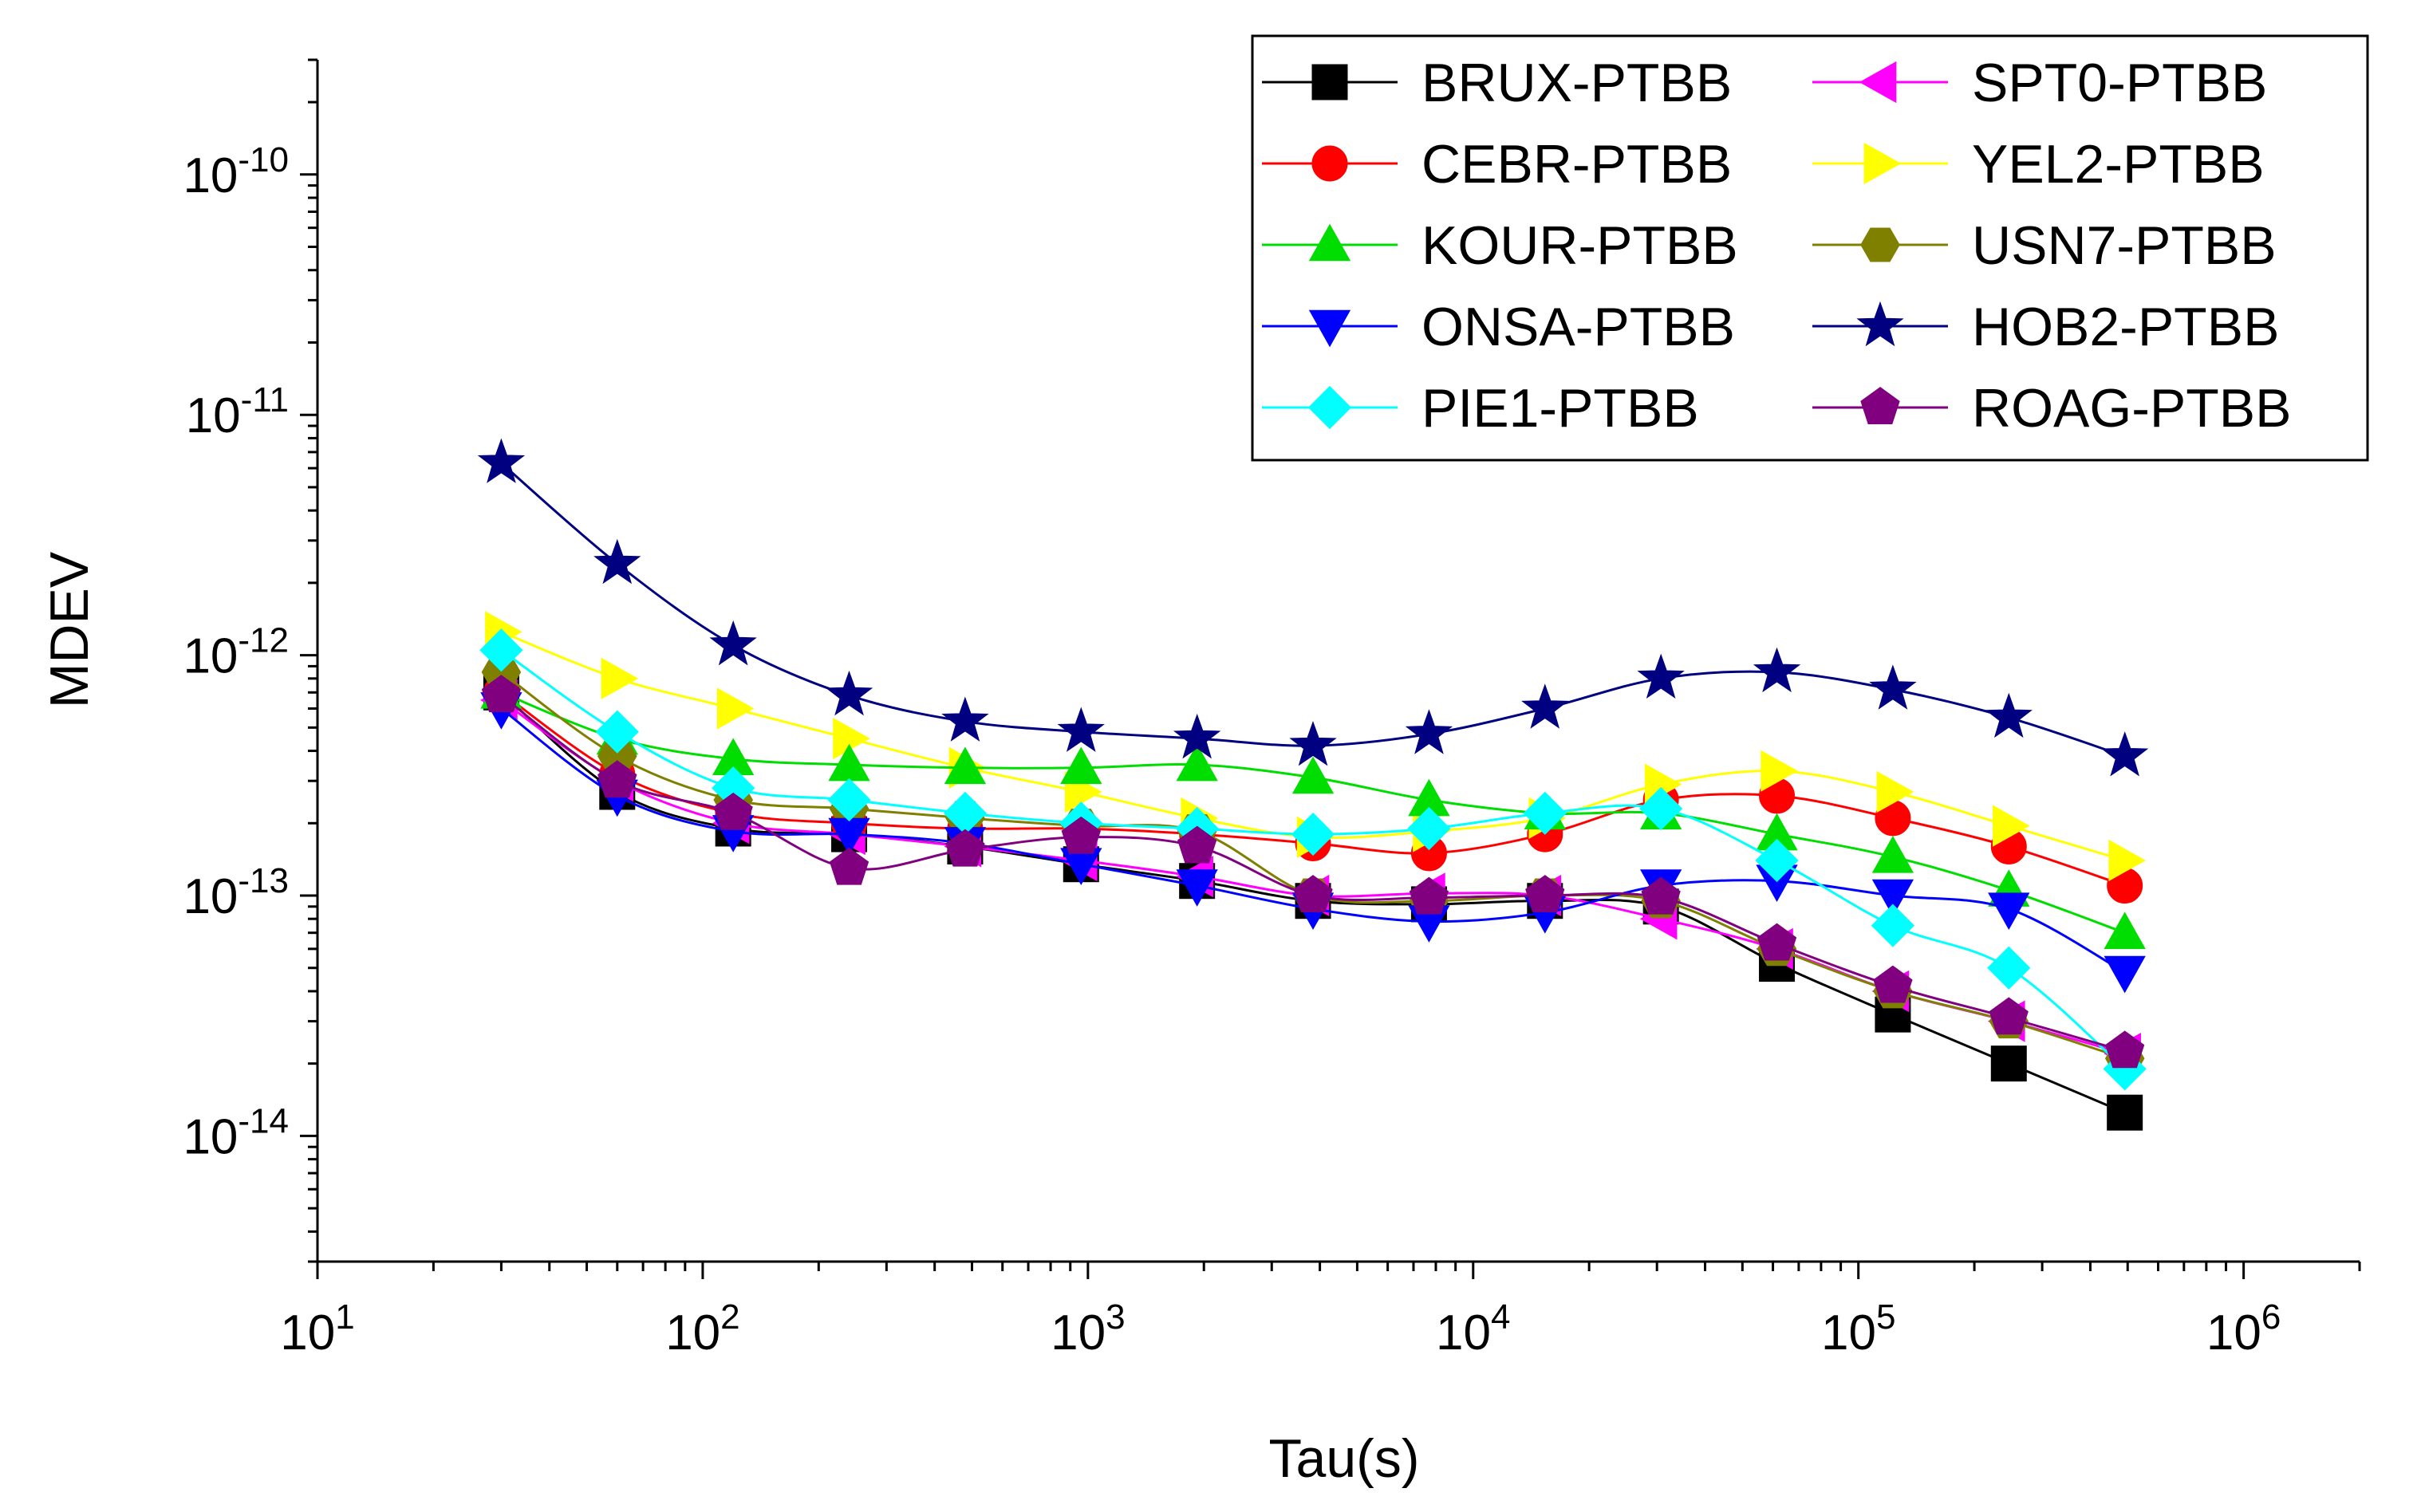 The image size is (2421, 1512). Describe the element at coordinates (1330, 407) in the screenshot. I see `legend-marker-pie1-ptbb` at that location.